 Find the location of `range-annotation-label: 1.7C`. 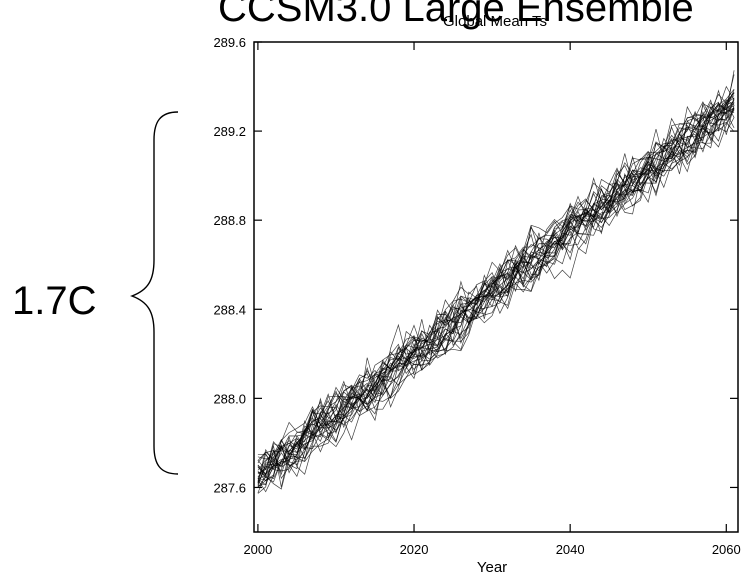

range-annotation-label: 1.7C is located at coordinates (54, 301).